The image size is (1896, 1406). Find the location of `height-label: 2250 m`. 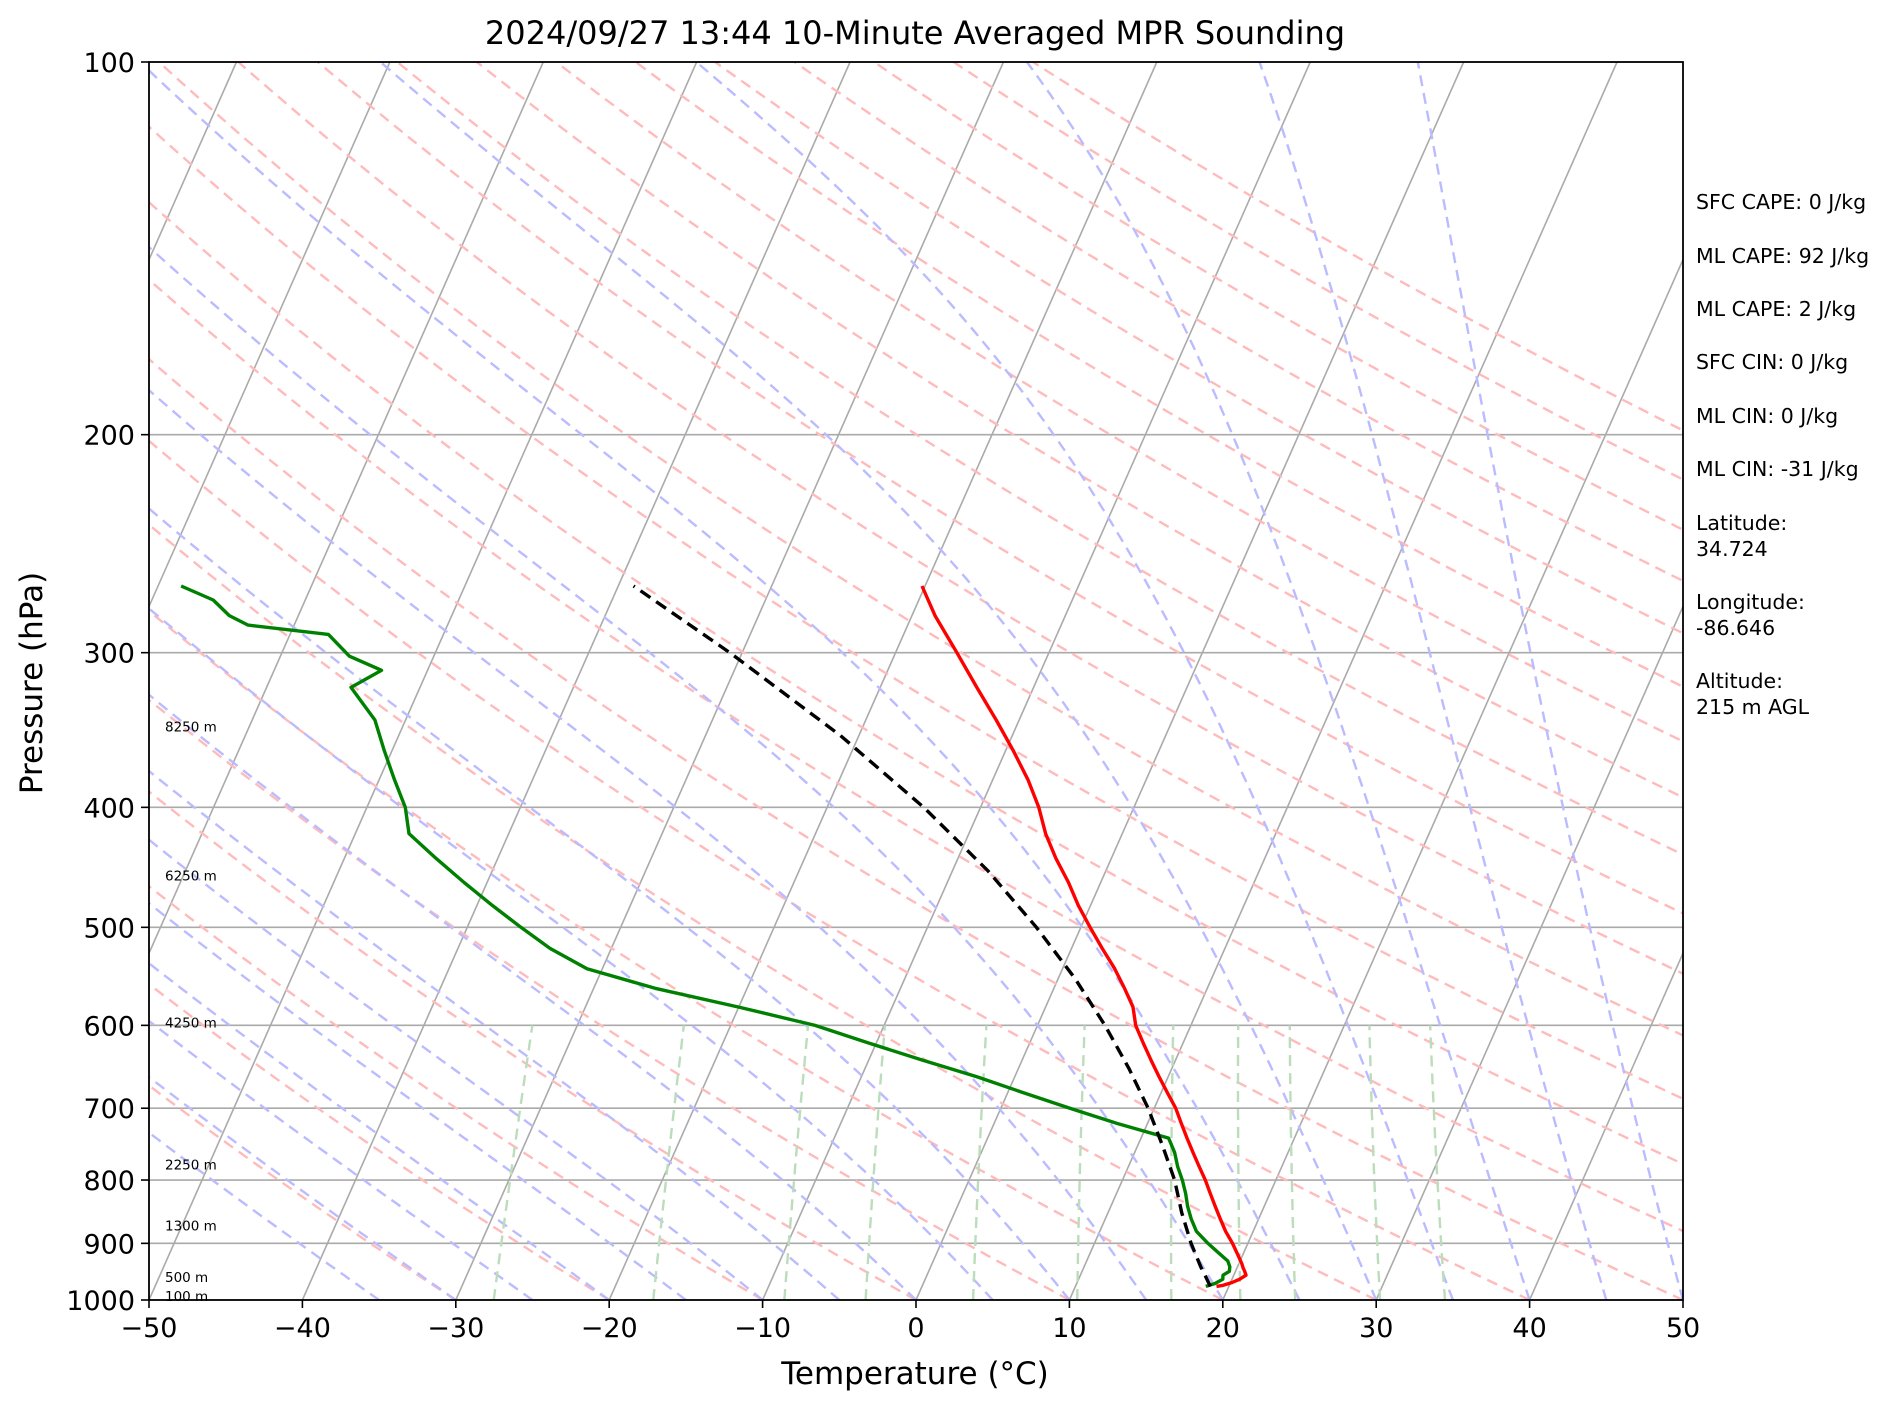

height-label: 2250 m is located at coordinates (191, 1165).